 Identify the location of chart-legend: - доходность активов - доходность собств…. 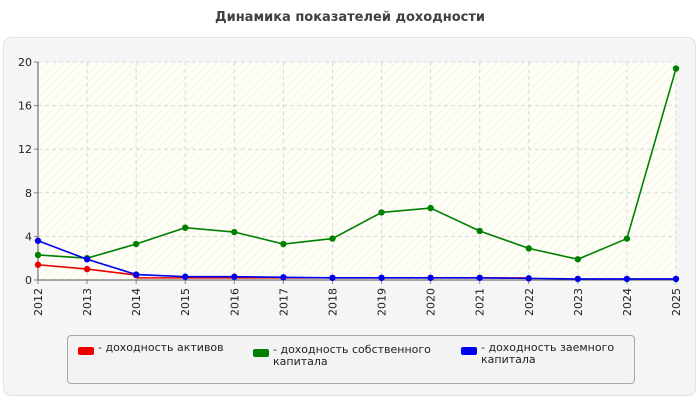
(351, 359).